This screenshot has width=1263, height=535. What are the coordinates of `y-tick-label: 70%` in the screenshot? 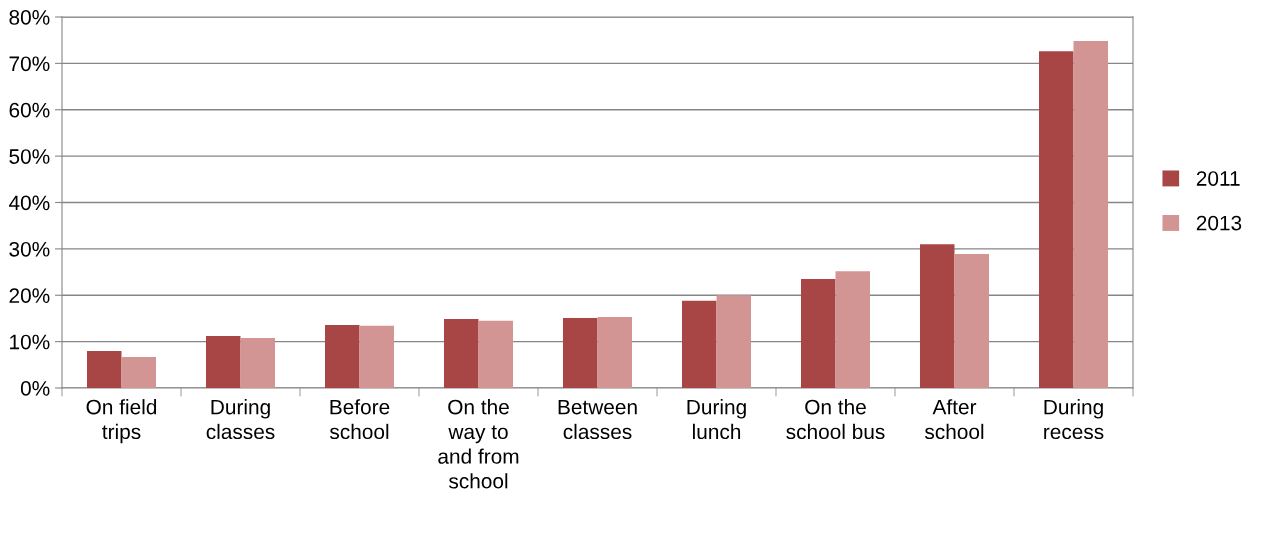 It's located at (29, 64).